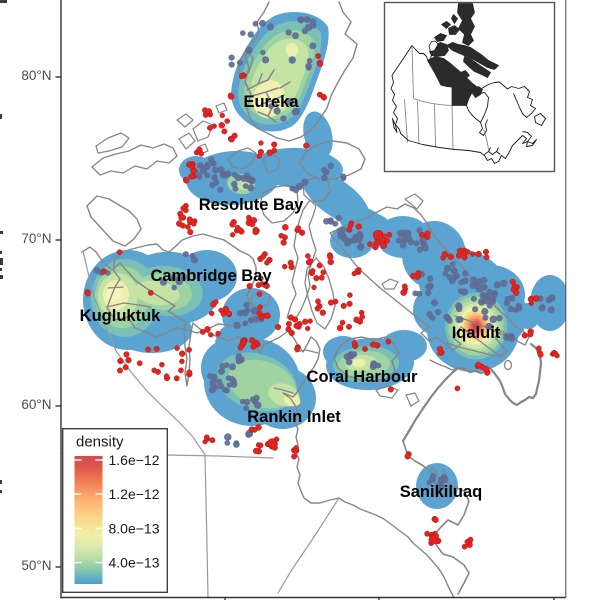  Describe the element at coordinates (100, 442) in the screenshot. I see `svg-text: density` at that location.